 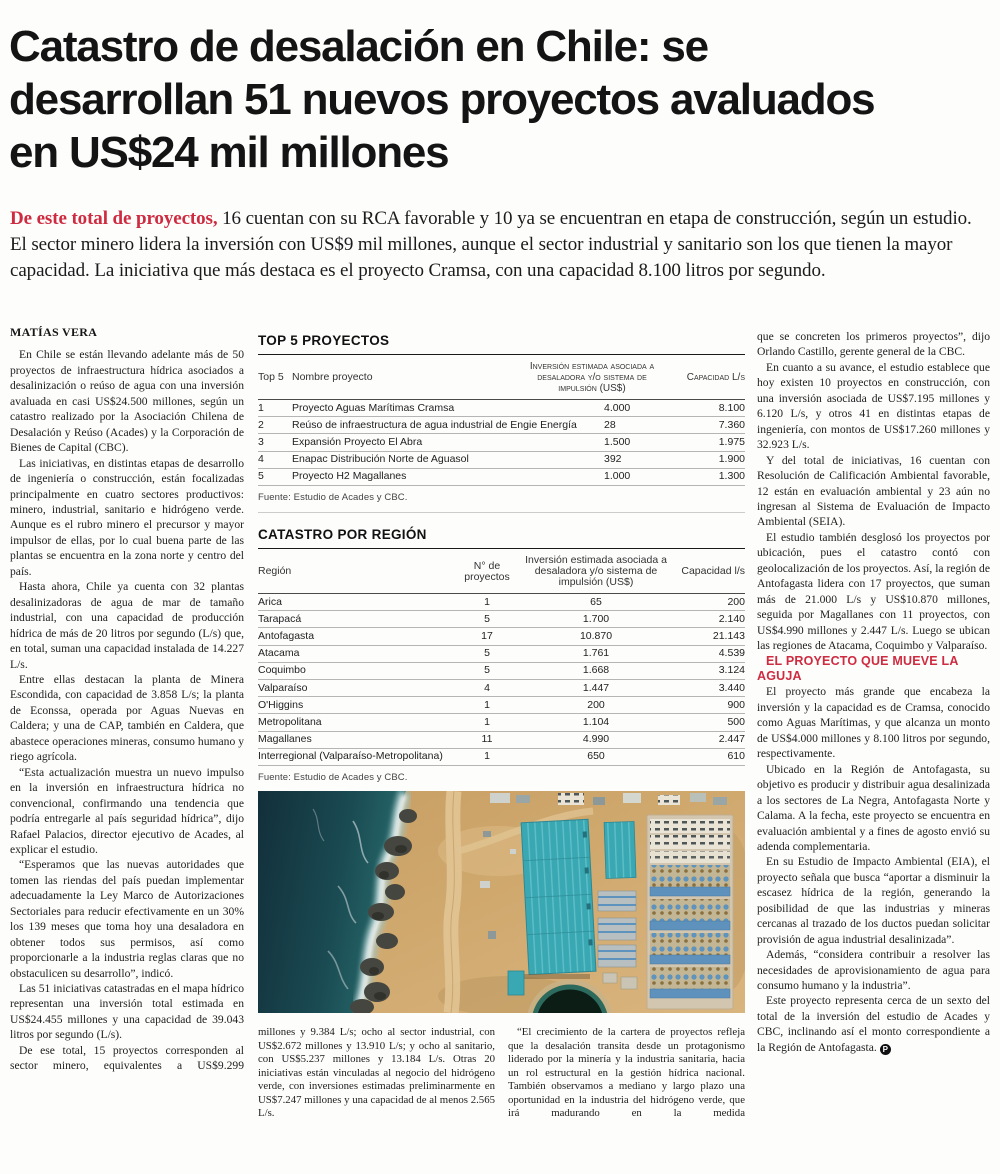 I want to click on cell-capacity: 1.300, so click(x=731, y=476).